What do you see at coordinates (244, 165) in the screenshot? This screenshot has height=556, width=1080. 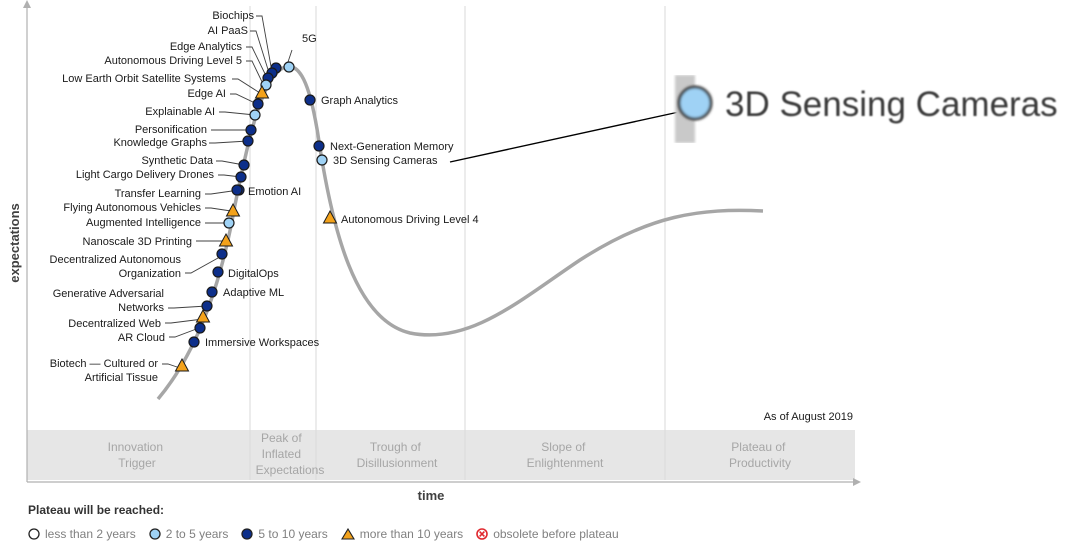 I see `marker-synthetic-data` at bounding box center [244, 165].